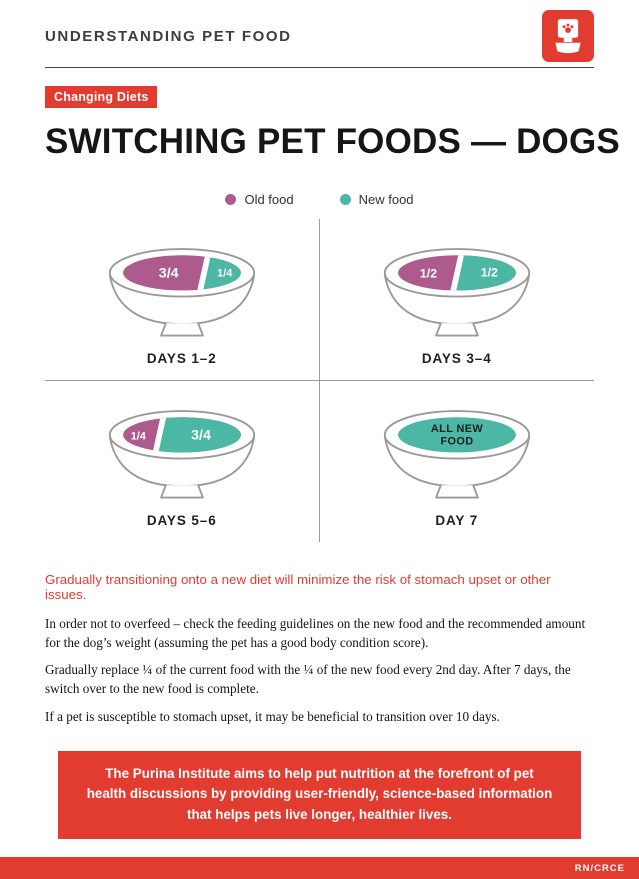  Describe the element at coordinates (599, 868) in the screenshot. I see `document-code: RN/CRCE` at that location.